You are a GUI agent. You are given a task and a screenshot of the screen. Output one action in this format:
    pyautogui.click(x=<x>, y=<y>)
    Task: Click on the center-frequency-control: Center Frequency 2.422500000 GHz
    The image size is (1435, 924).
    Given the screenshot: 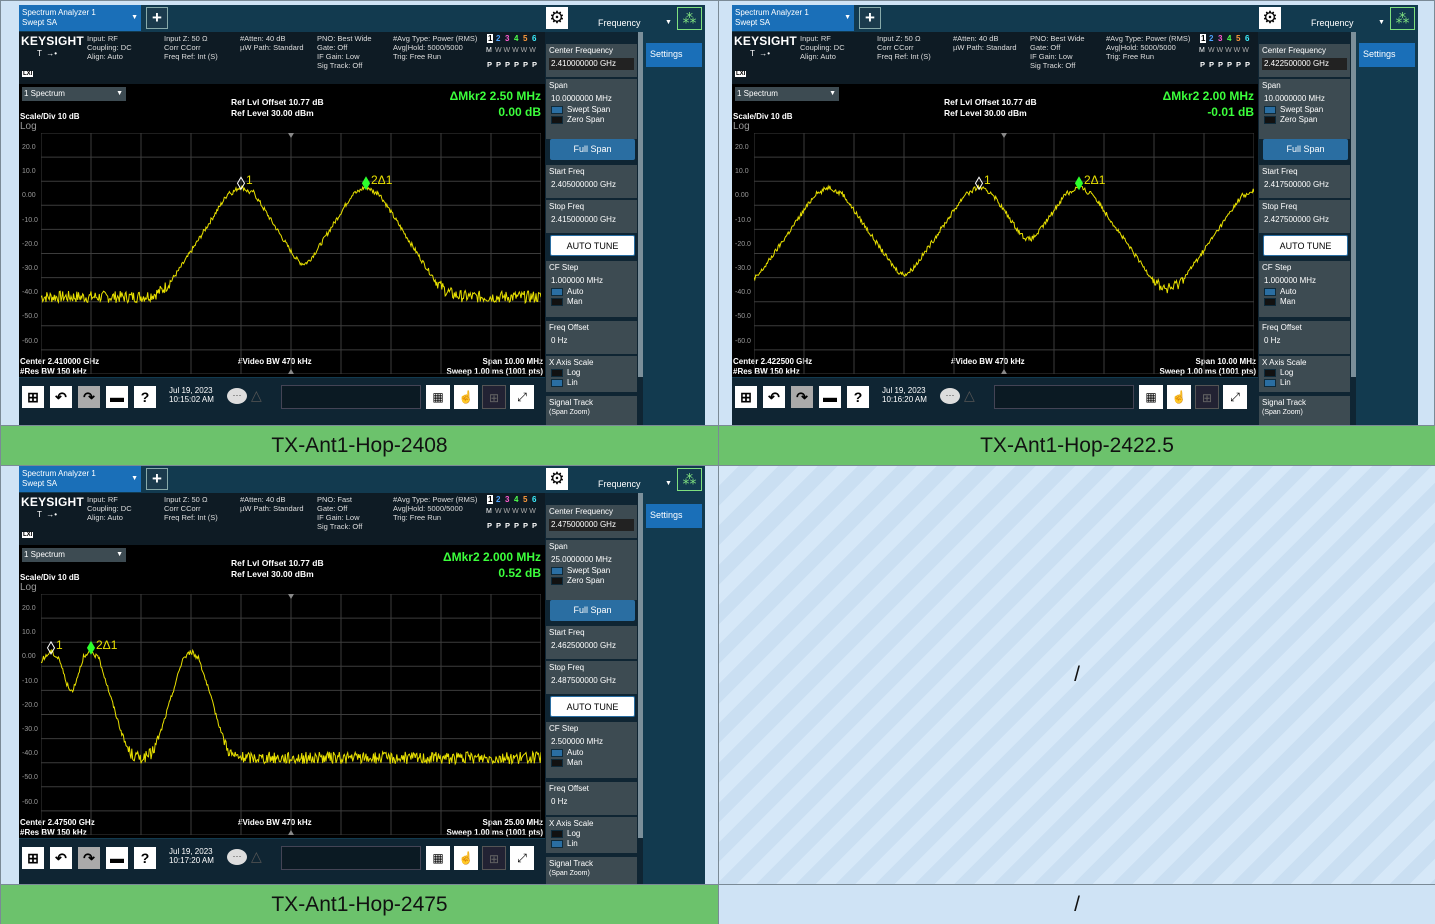 What is the action you would take?
    pyautogui.click(x=1304, y=60)
    